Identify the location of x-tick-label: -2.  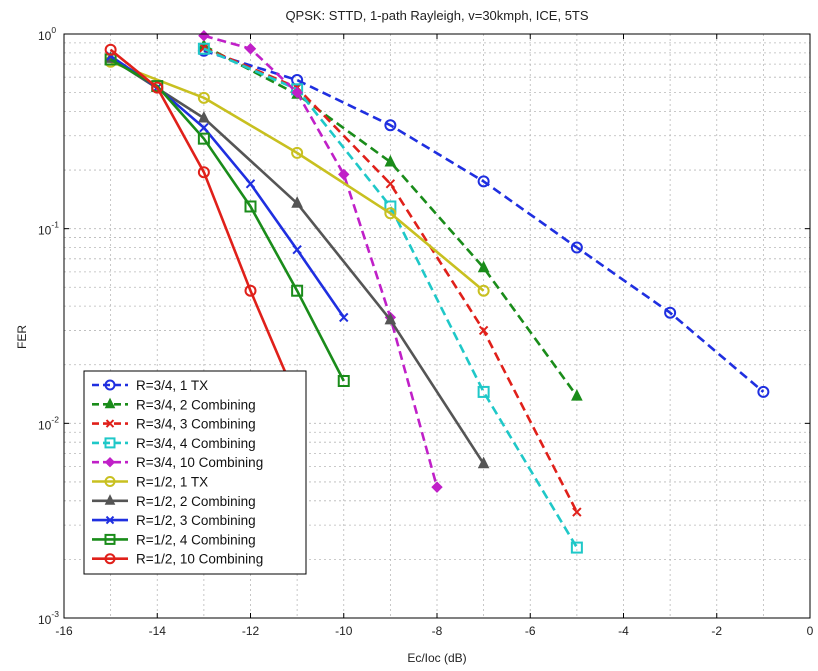
(716, 631).